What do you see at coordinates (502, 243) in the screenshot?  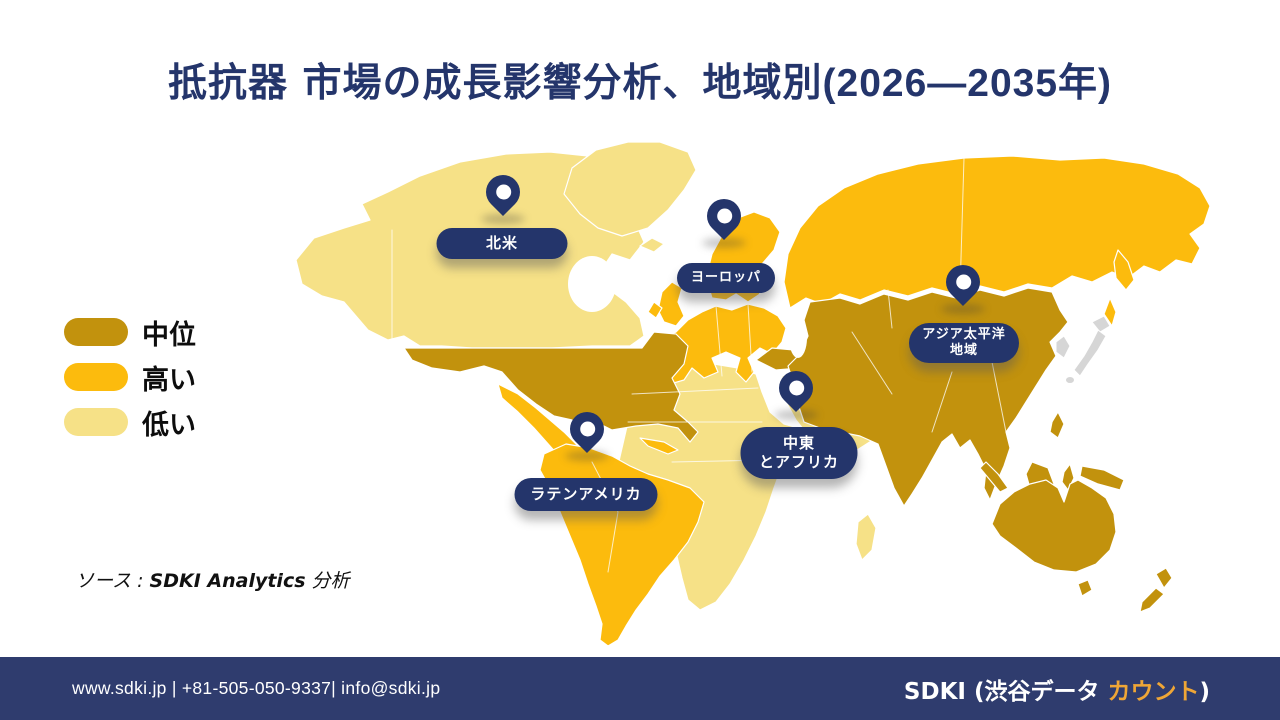 I see `map-label-north-america: 北米` at bounding box center [502, 243].